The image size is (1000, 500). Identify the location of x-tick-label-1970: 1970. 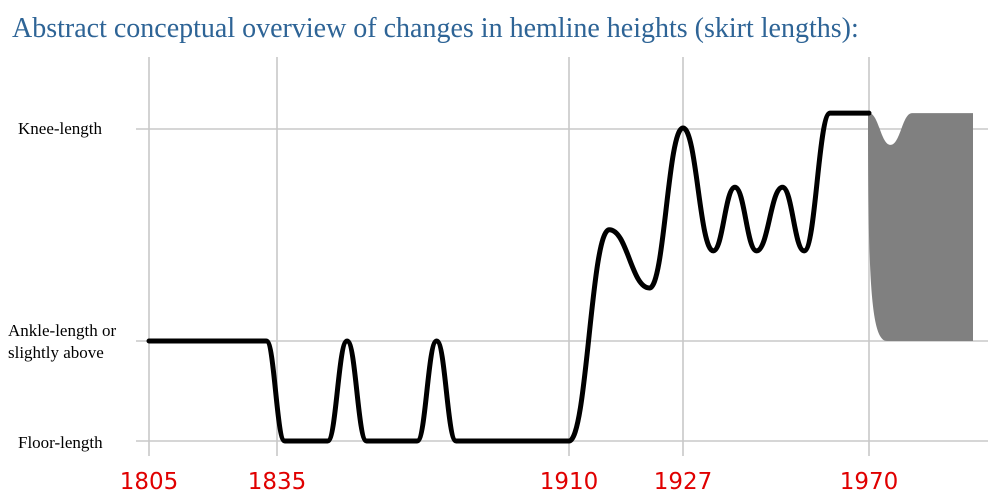
(869, 482).